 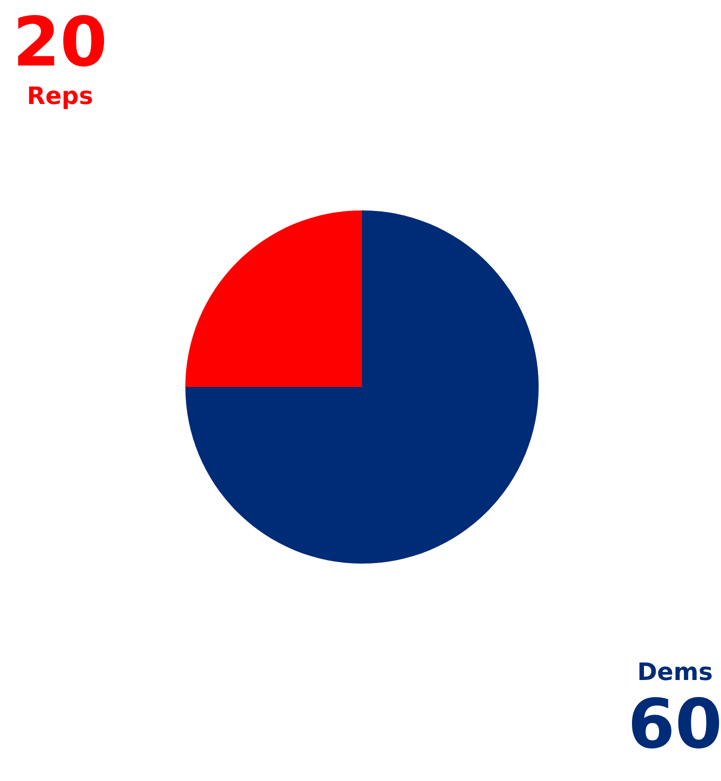 What do you see at coordinates (60, 43) in the screenshot?
I see `data-label: 20` at bounding box center [60, 43].